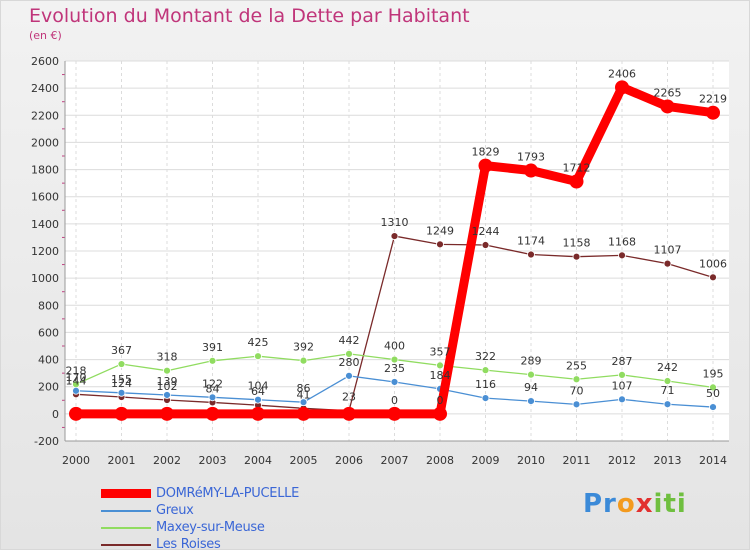 The height and width of the screenshot is (553, 750). Describe the element at coordinates (258, 391) in the screenshot. I see `data-label: 64` at that location.